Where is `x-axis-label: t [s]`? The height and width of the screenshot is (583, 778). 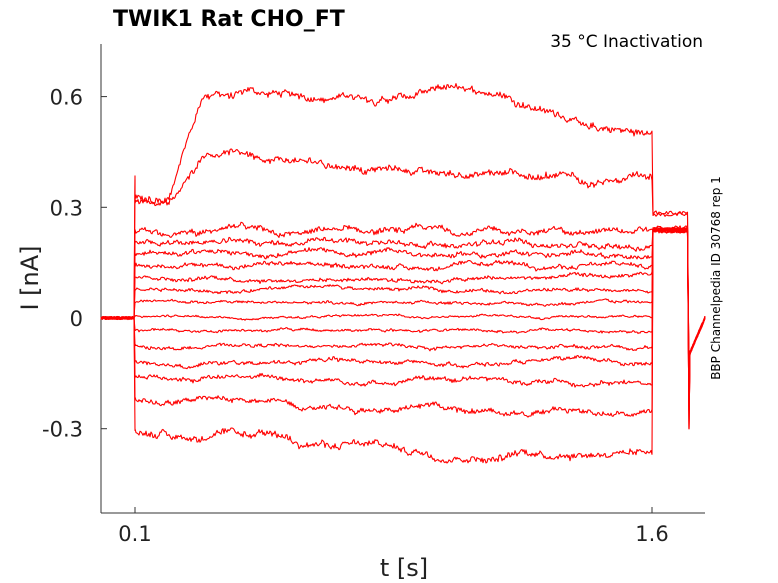 x-axis-label: t [s] is located at coordinates (404, 568).